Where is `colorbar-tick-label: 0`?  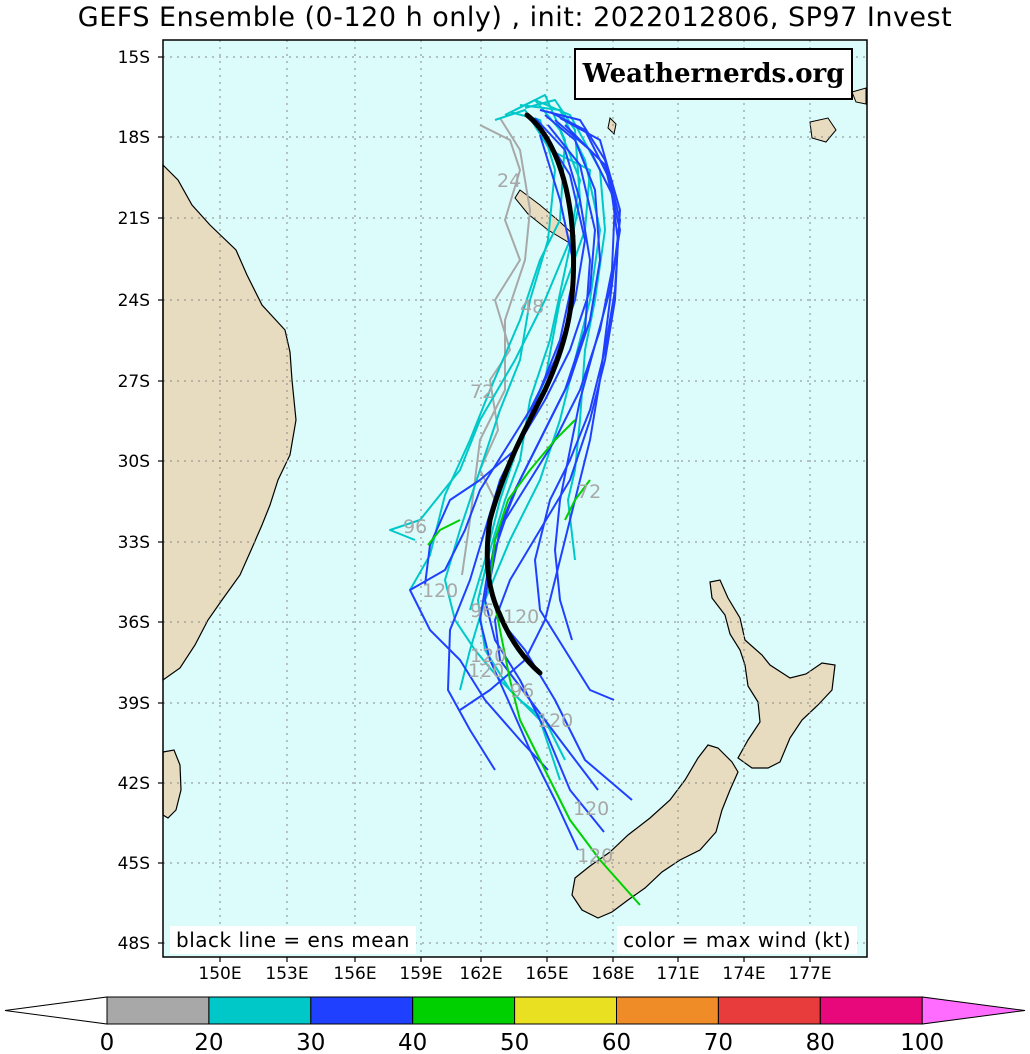
colorbar-tick-label: 0 is located at coordinates (107, 1042).